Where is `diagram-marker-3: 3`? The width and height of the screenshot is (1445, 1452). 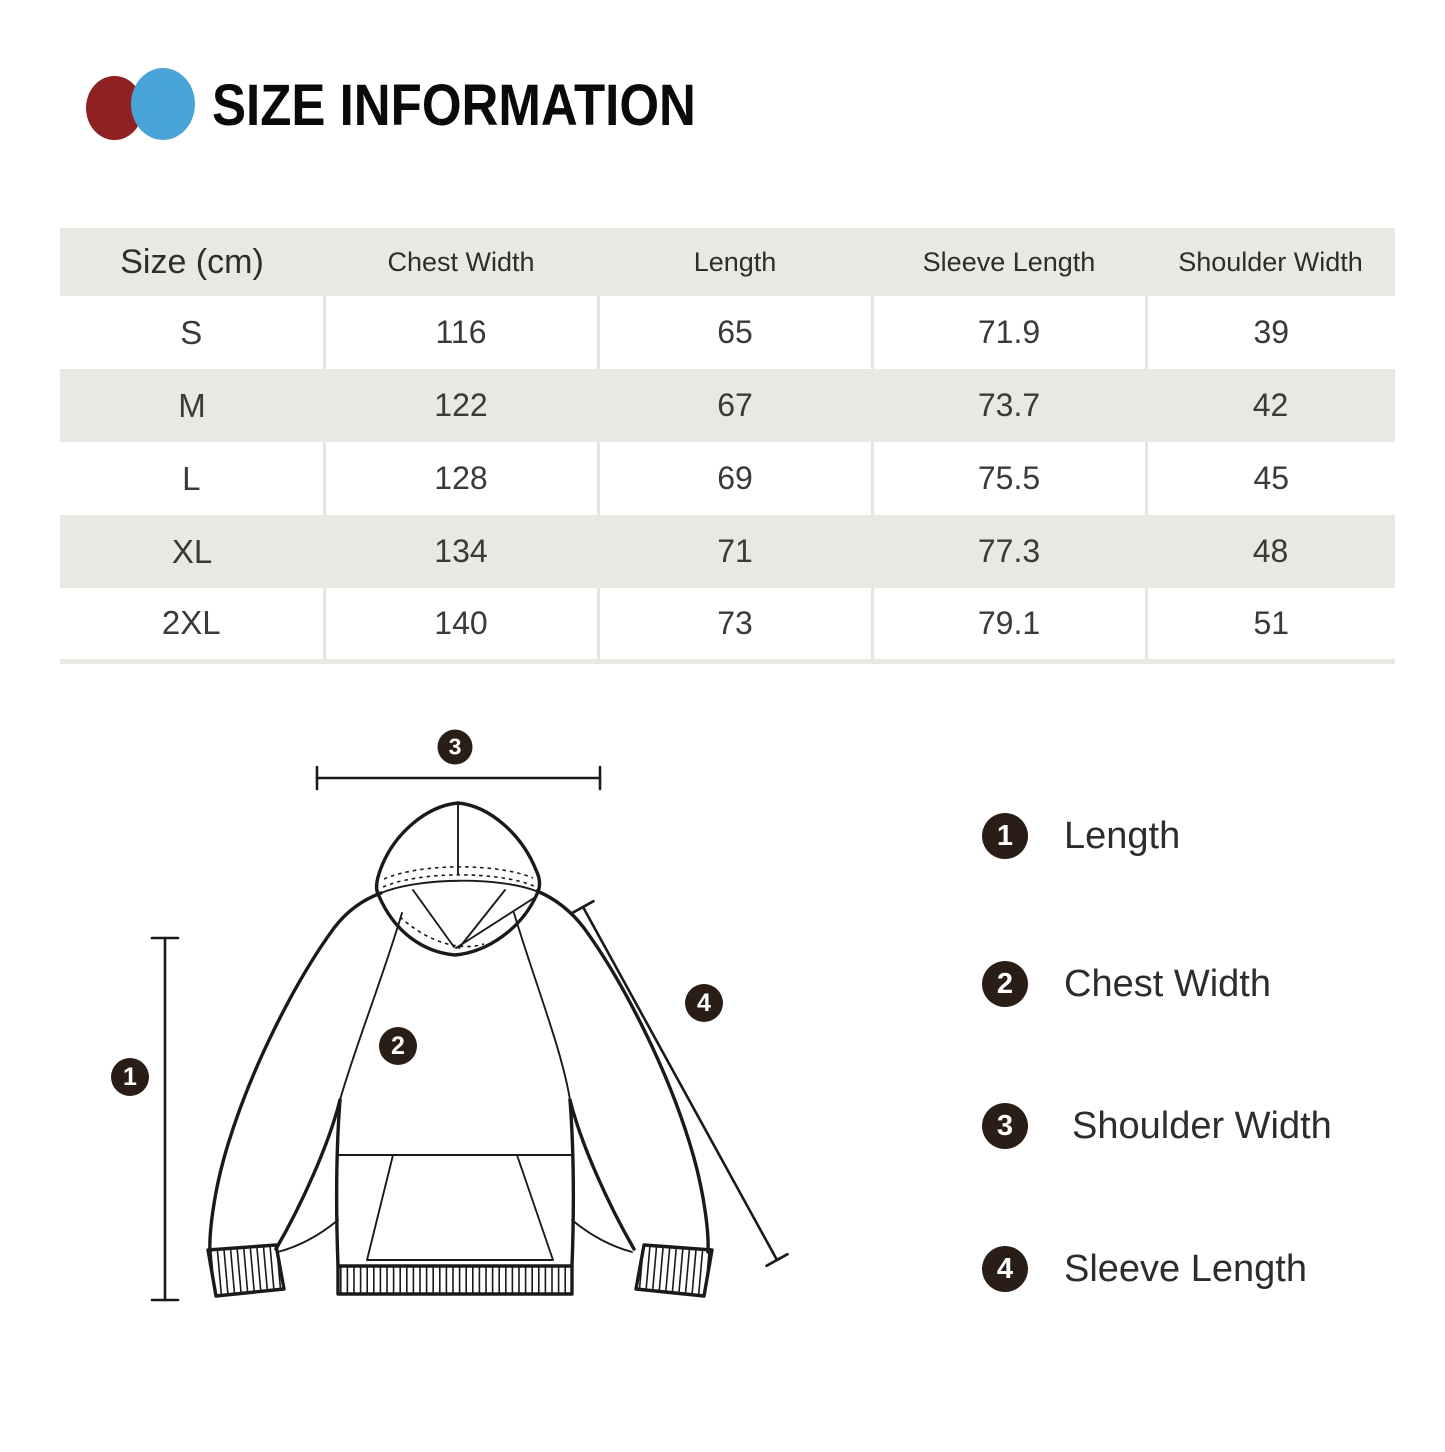
diagram-marker-3: 3 is located at coordinates (455, 747).